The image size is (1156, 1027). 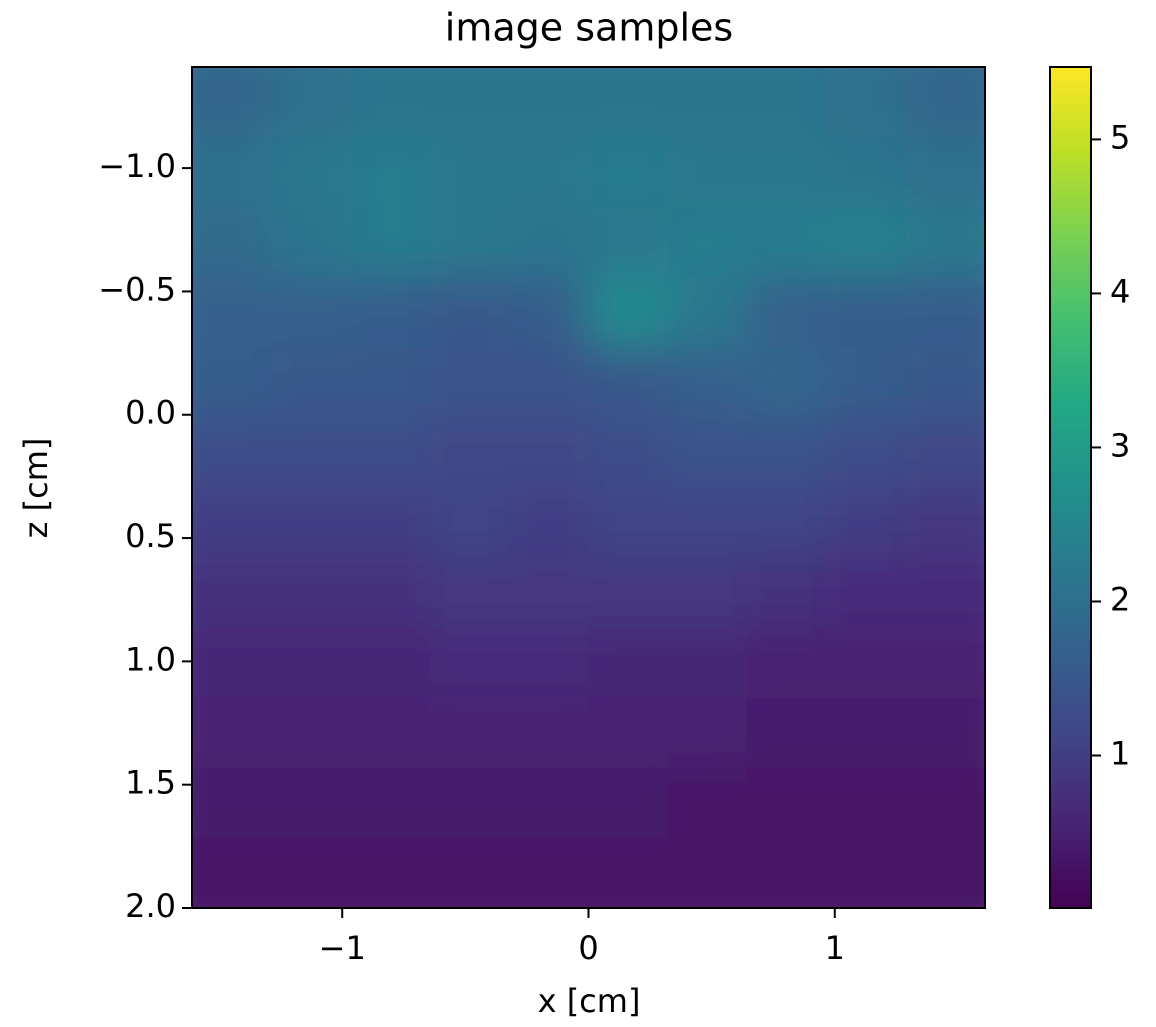 I want to click on y-tick-label: 1.0, so click(x=150, y=659).